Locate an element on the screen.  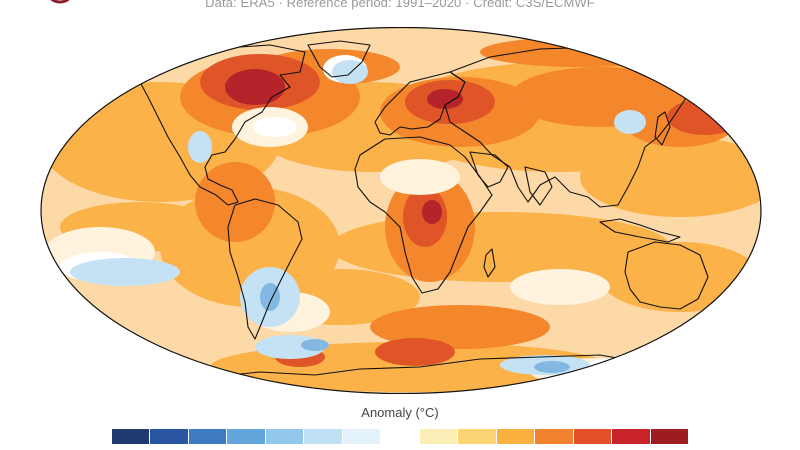
india-coastline is located at coordinates (538, 186).